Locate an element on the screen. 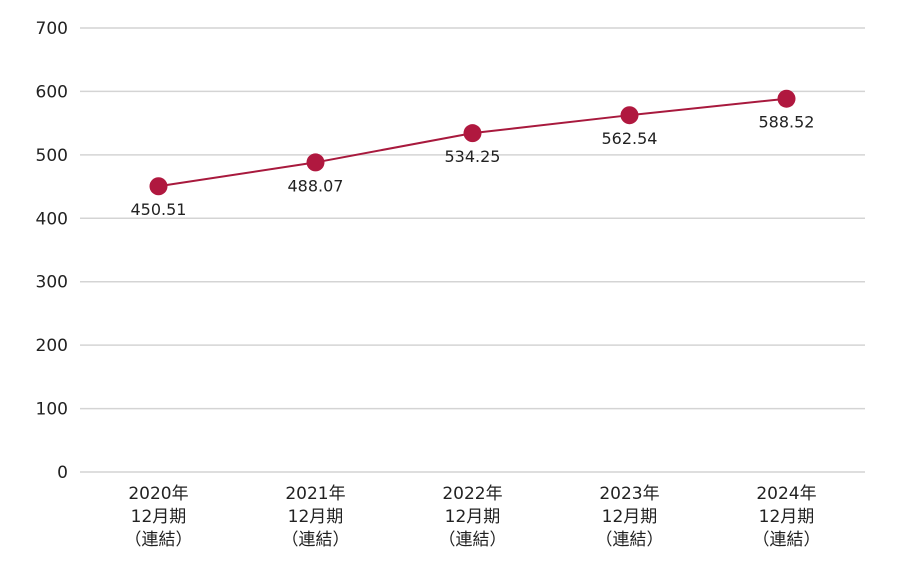  y-tick-label: 0 is located at coordinates (62, 473).